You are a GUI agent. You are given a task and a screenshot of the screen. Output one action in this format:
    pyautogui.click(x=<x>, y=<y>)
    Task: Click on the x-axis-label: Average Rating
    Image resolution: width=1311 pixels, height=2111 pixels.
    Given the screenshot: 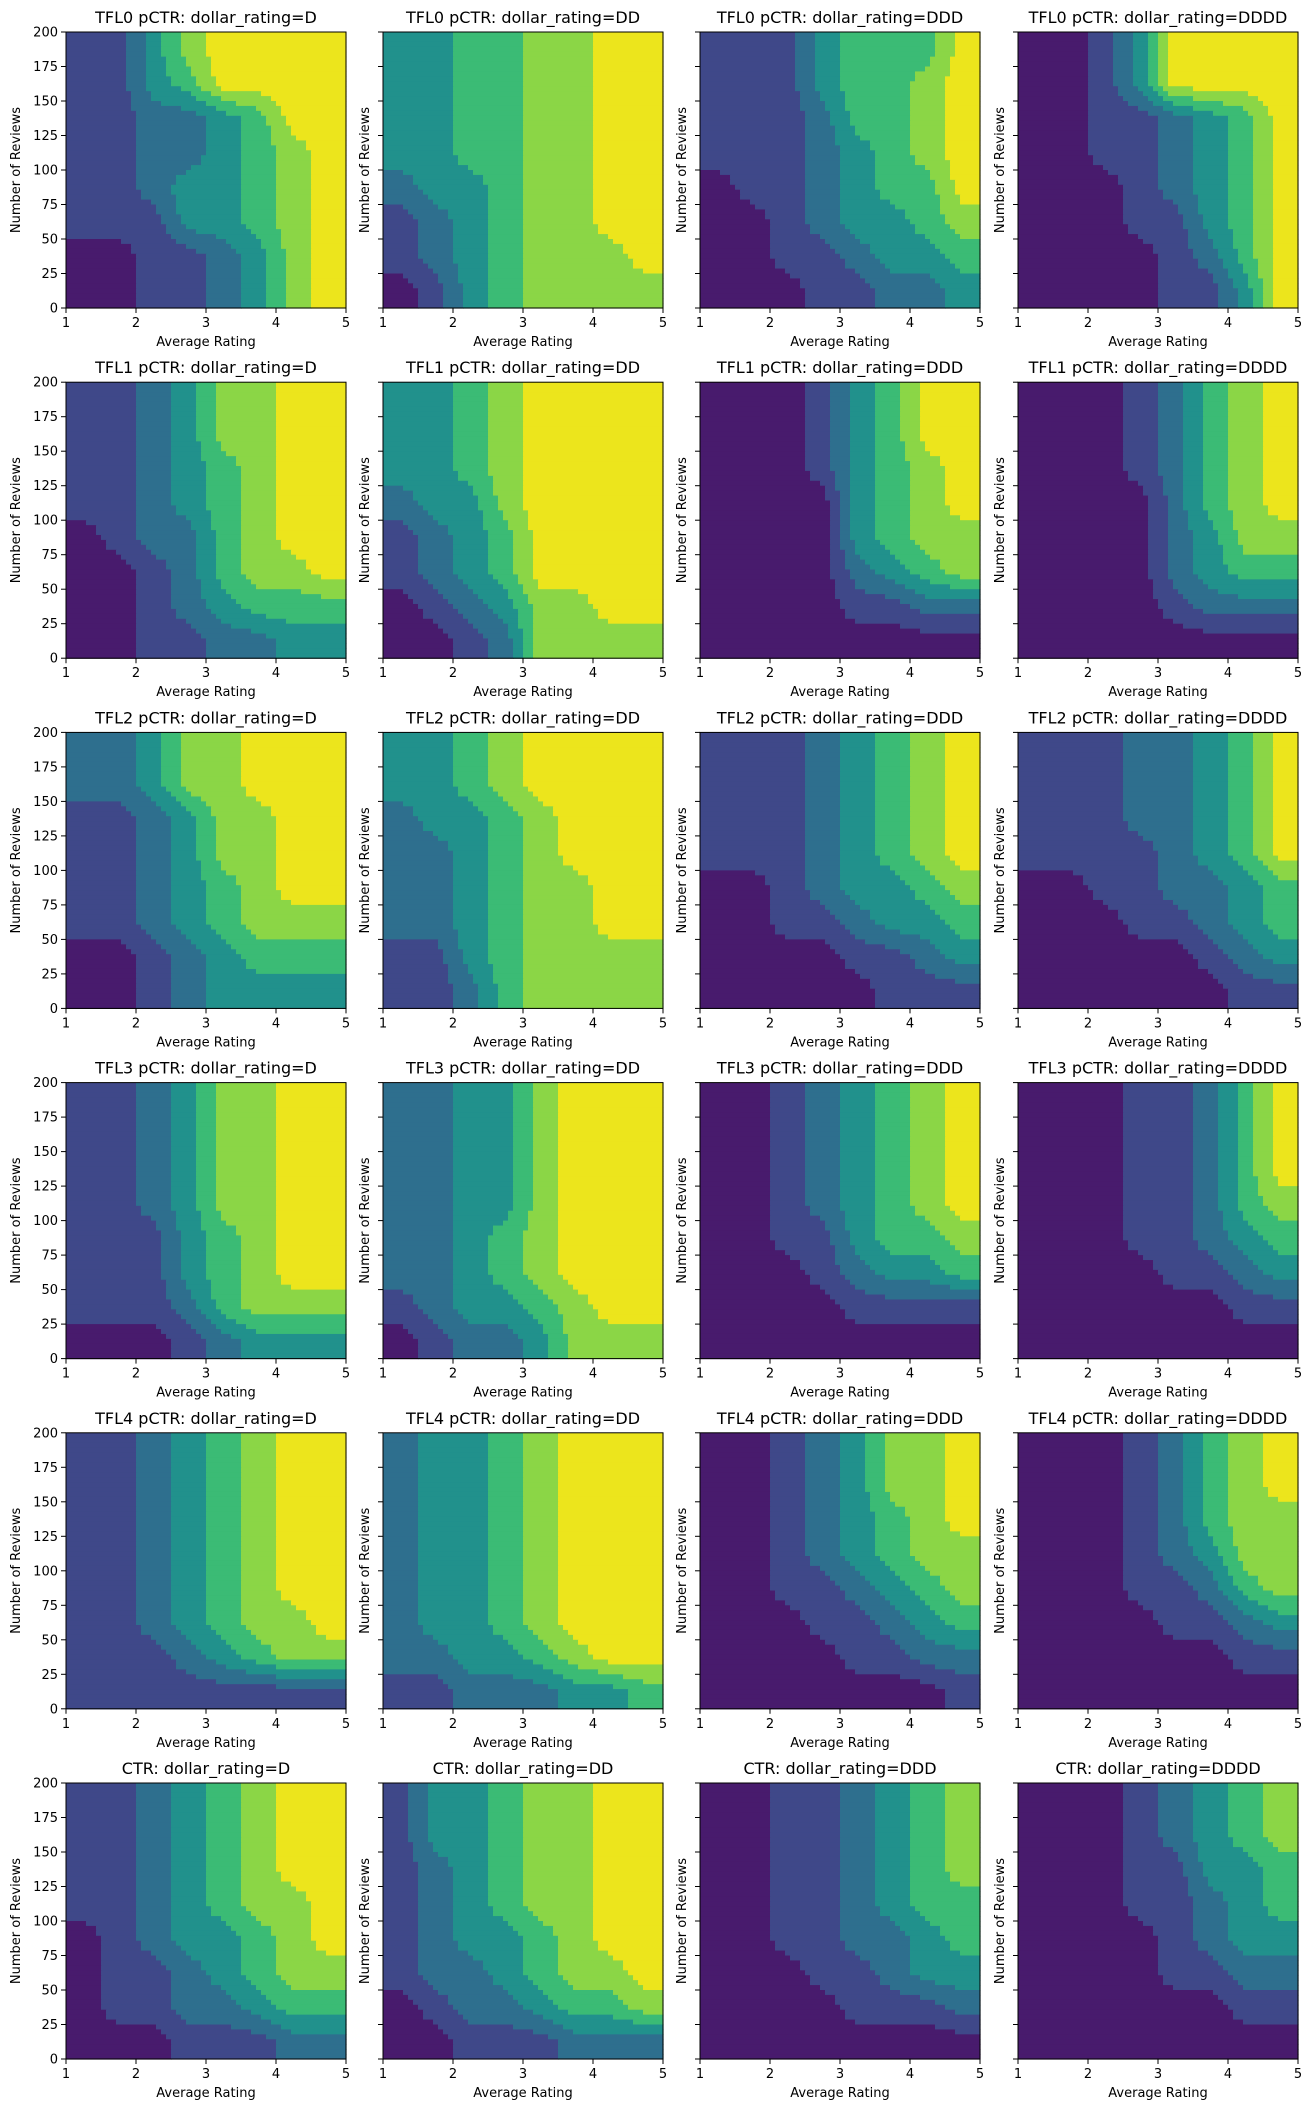 What is the action you would take?
    pyautogui.click(x=205, y=1393)
    